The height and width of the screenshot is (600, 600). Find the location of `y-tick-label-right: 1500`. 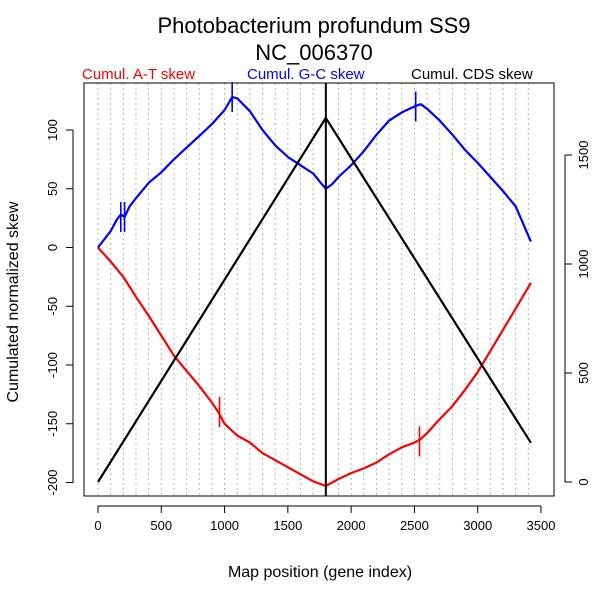

y-tick-label-right: 1500 is located at coordinates (583, 155).